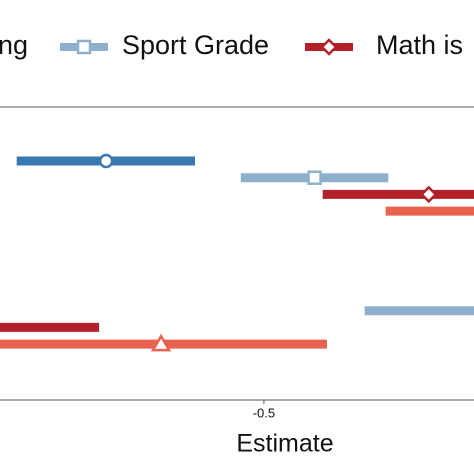  What do you see at coordinates (419, 45) in the screenshot?
I see `legend-label: Math is` at bounding box center [419, 45].